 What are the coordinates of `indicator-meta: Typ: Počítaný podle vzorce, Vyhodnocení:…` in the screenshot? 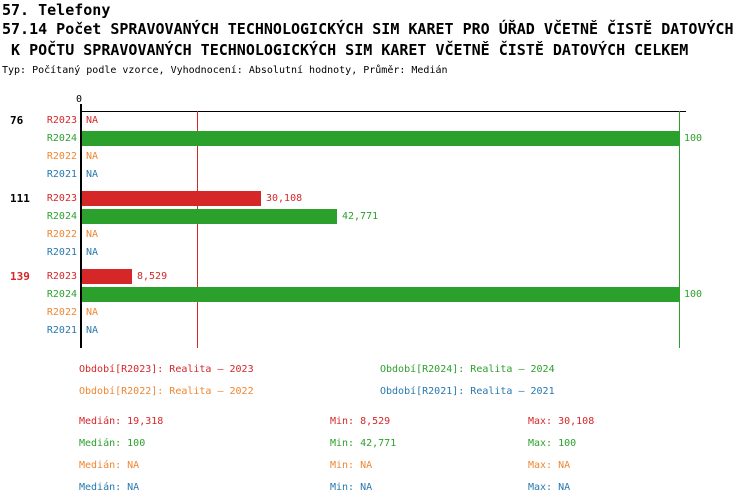 It's located at (225, 70).